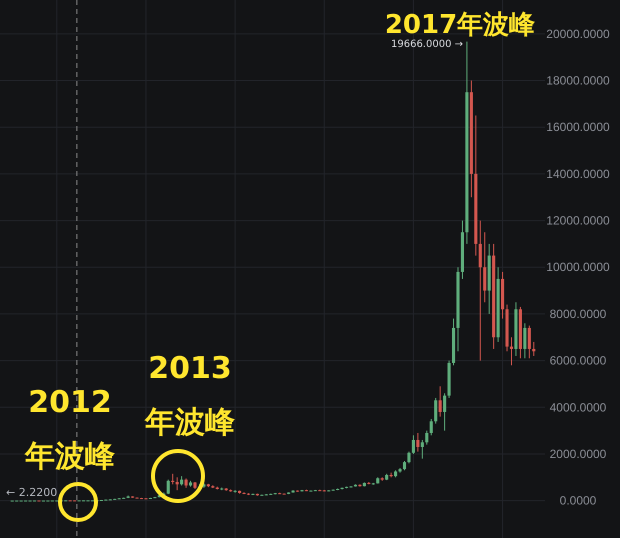 The width and height of the screenshot is (620, 538). What do you see at coordinates (578, 407) in the screenshot?
I see `y-tick-label: 4000.0000` at bounding box center [578, 407].